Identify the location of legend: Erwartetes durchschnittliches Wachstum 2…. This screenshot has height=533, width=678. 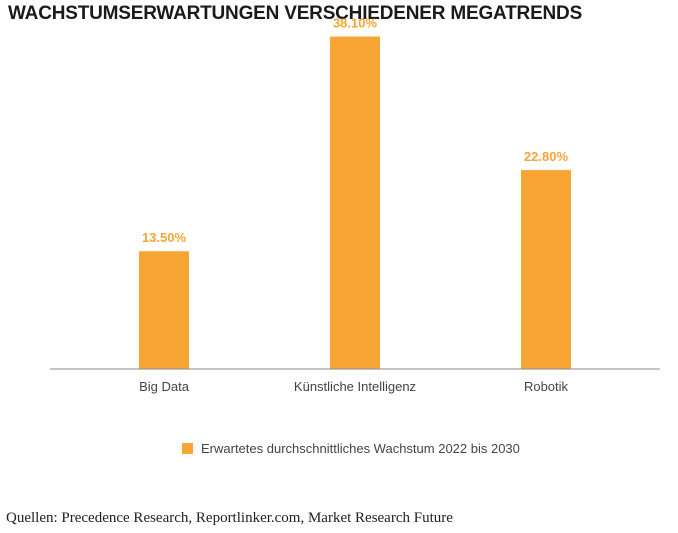
(351, 448).